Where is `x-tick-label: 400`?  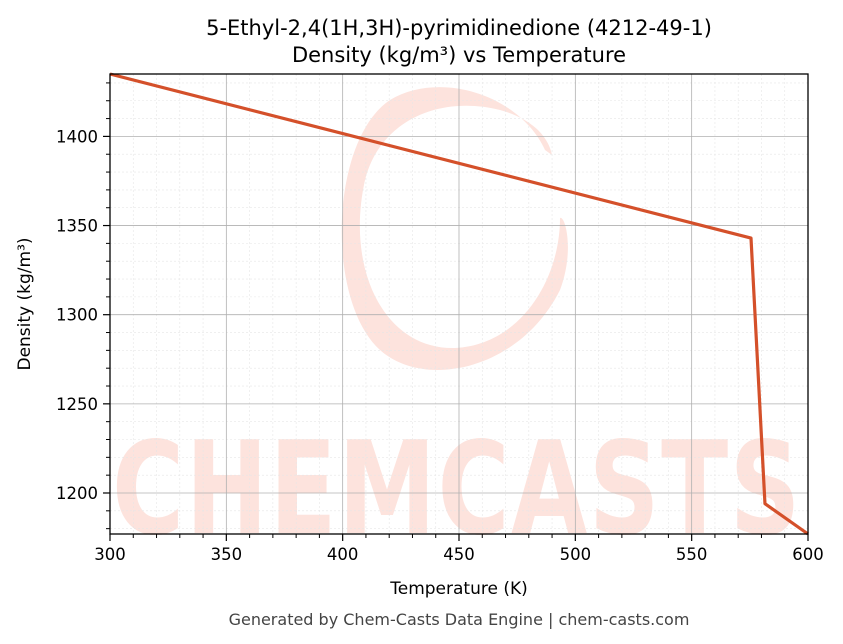
x-tick-label: 400 is located at coordinates (343, 554).